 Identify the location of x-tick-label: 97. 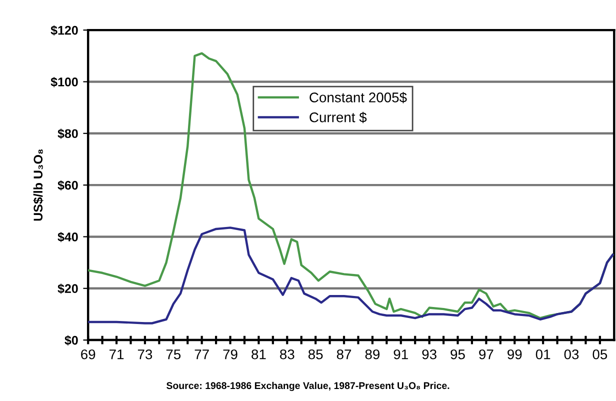
(486, 354).